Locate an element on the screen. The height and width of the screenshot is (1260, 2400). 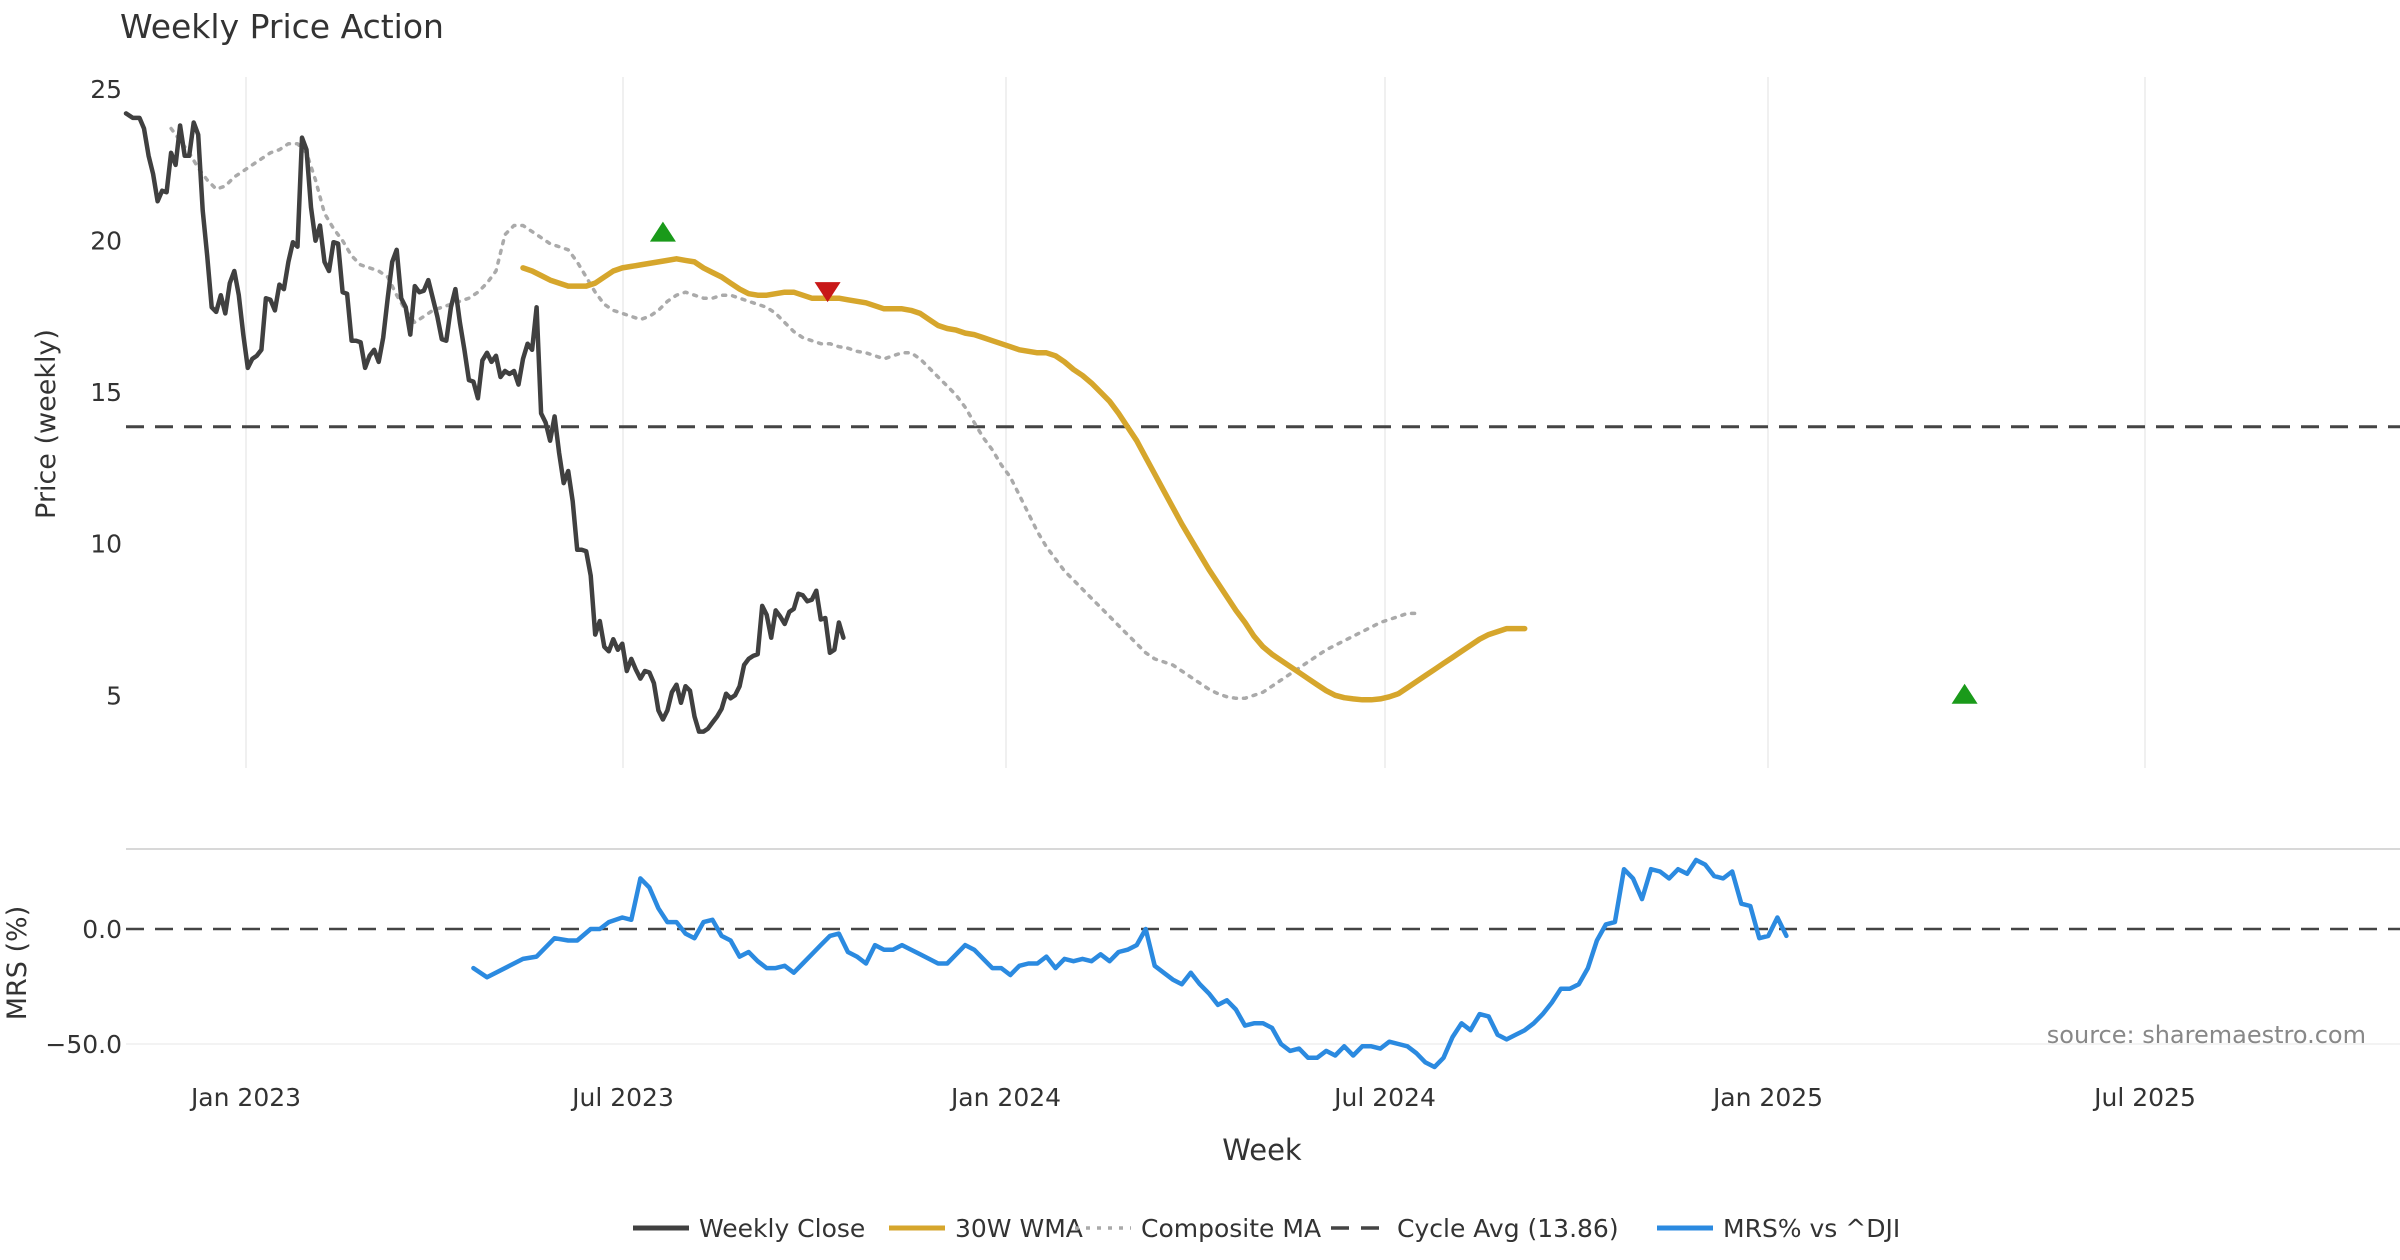
mrs-y-tick-label: 0.0 is located at coordinates (102, 929).